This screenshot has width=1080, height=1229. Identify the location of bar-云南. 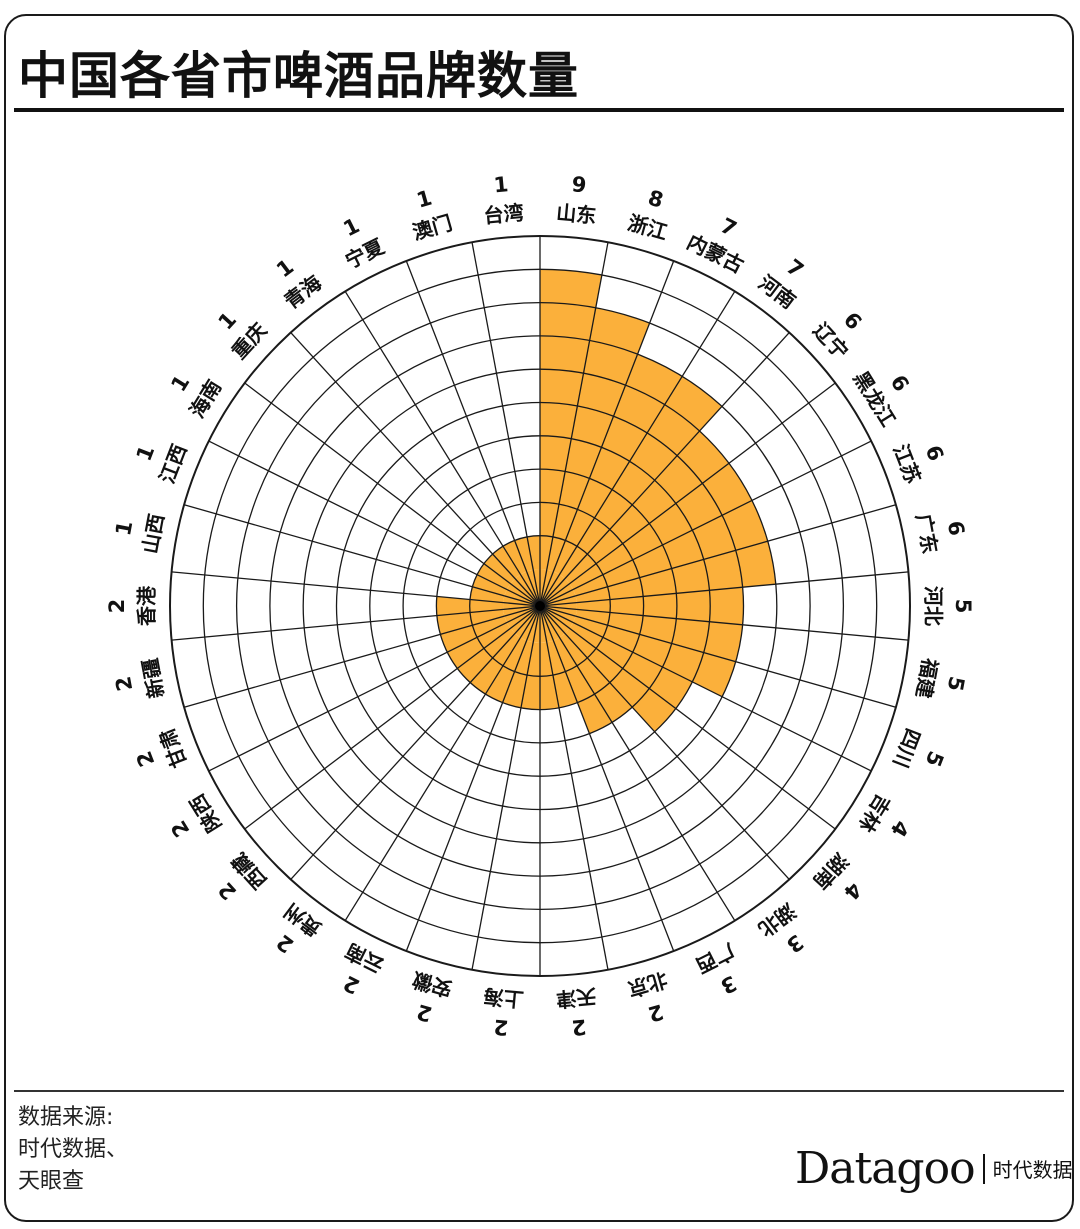
(506, 670).